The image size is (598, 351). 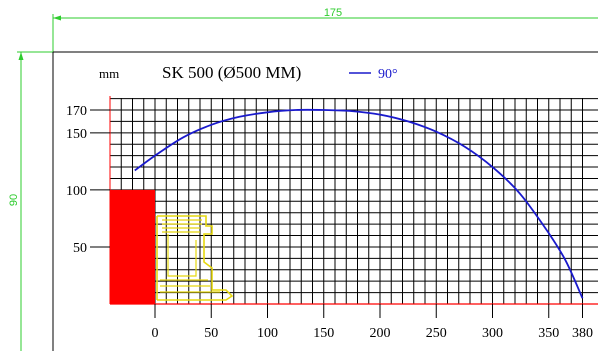 I want to click on door-profile, so click(x=195, y=258).